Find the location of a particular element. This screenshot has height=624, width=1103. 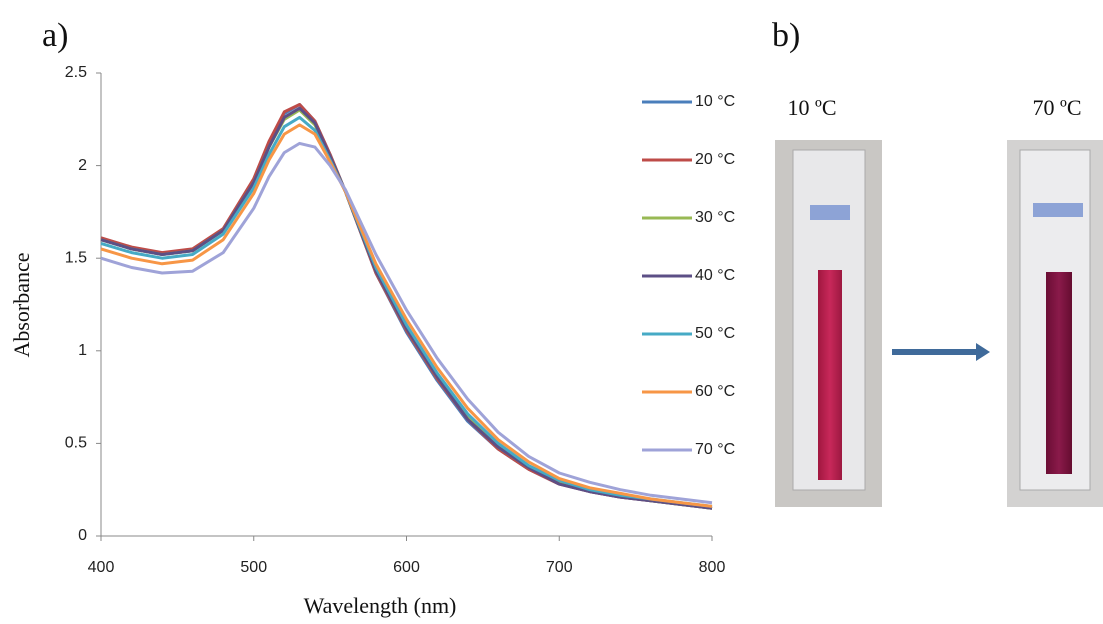

photo-label: 70 ºC is located at coordinates (1057, 107).